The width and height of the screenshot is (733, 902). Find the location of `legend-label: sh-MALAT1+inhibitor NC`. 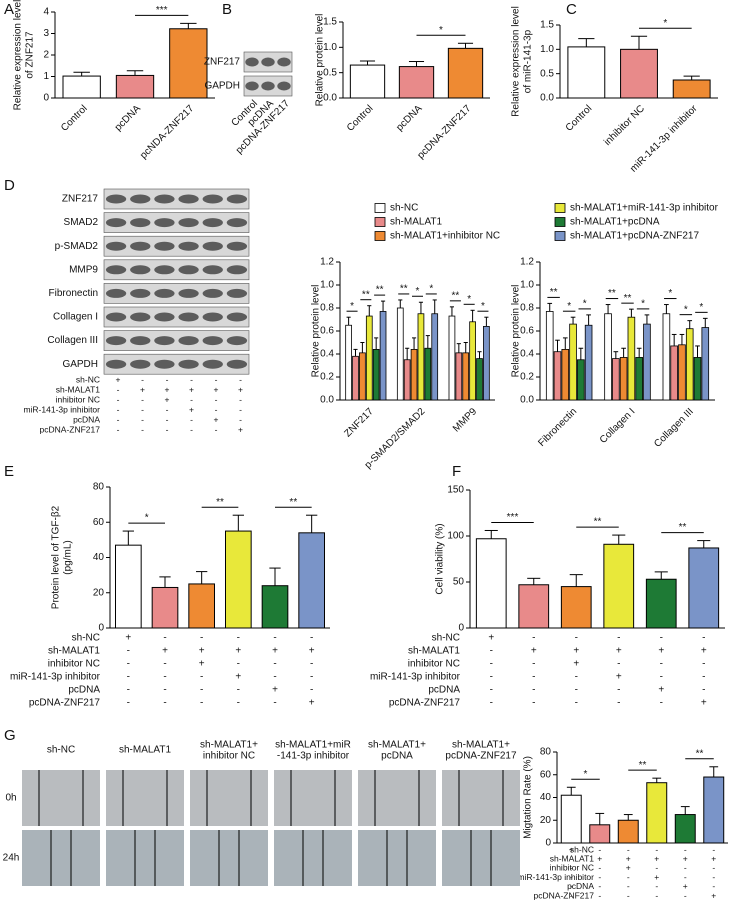

legend-label: sh-MALAT1+inhibitor NC is located at coordinates (445, 236).